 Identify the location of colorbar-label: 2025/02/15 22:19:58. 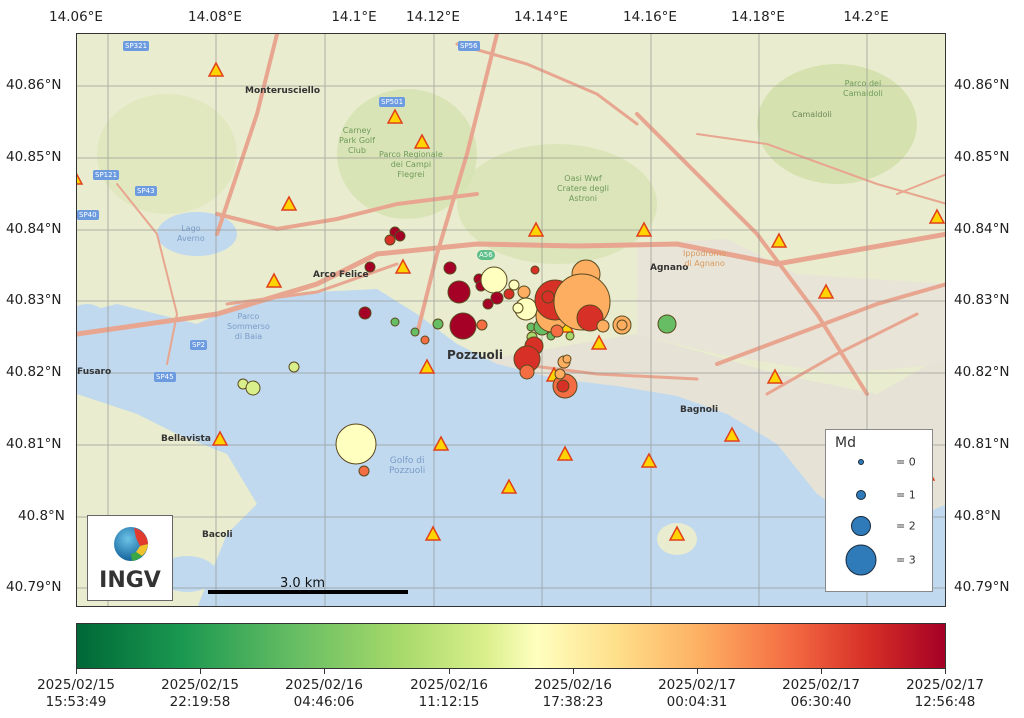
(200, 694).